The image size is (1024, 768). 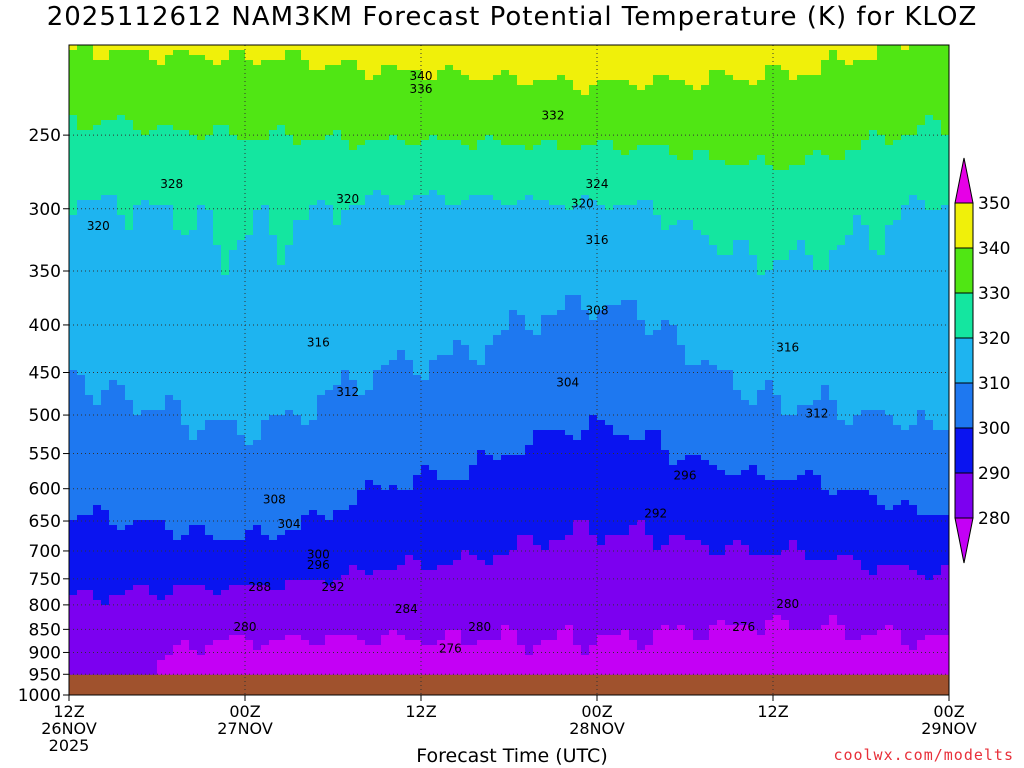 What do you see at coordinates (69, 745) in the screenshot?
I see `x-tick-label: 2025` at bounding box center [69, 745].